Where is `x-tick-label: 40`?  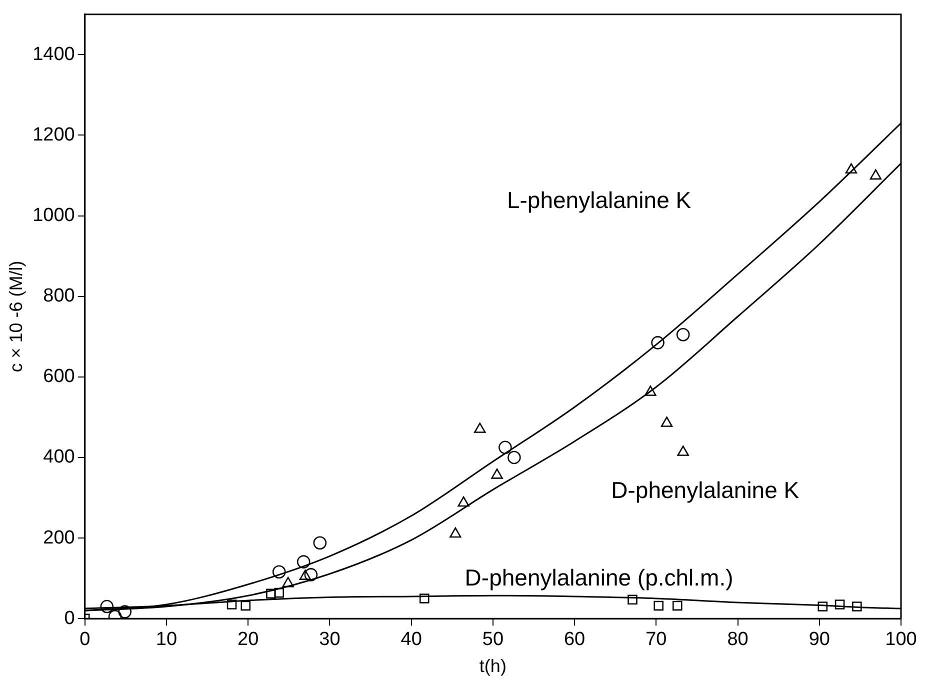 x-tick-label: 40 is located at coordinates (411, 639).